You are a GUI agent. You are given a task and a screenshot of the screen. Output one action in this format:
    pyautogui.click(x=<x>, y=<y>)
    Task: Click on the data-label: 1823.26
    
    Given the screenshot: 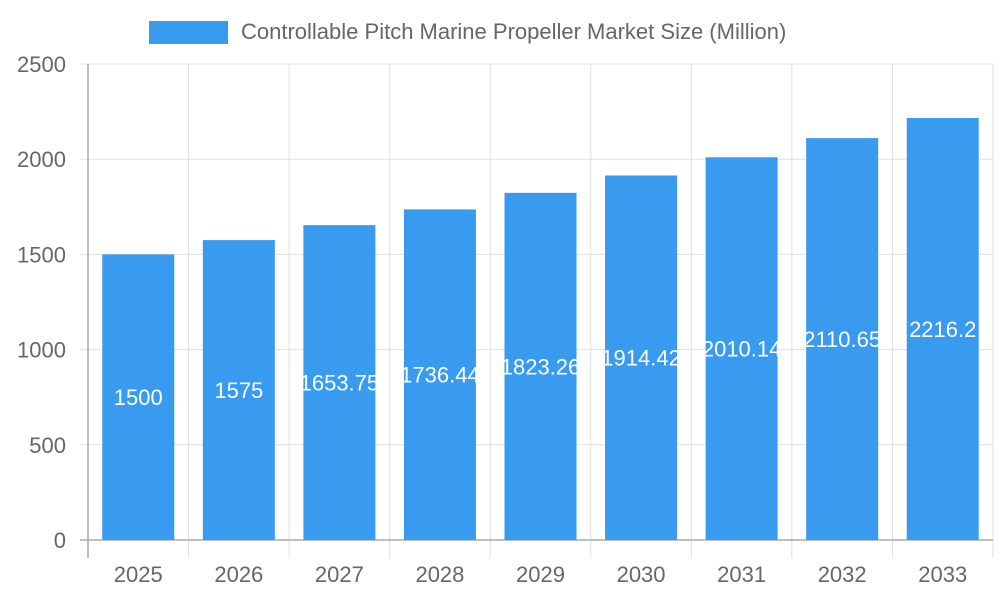 What is the action you would take?
    pyautogui.click(x=541, y=366)
    